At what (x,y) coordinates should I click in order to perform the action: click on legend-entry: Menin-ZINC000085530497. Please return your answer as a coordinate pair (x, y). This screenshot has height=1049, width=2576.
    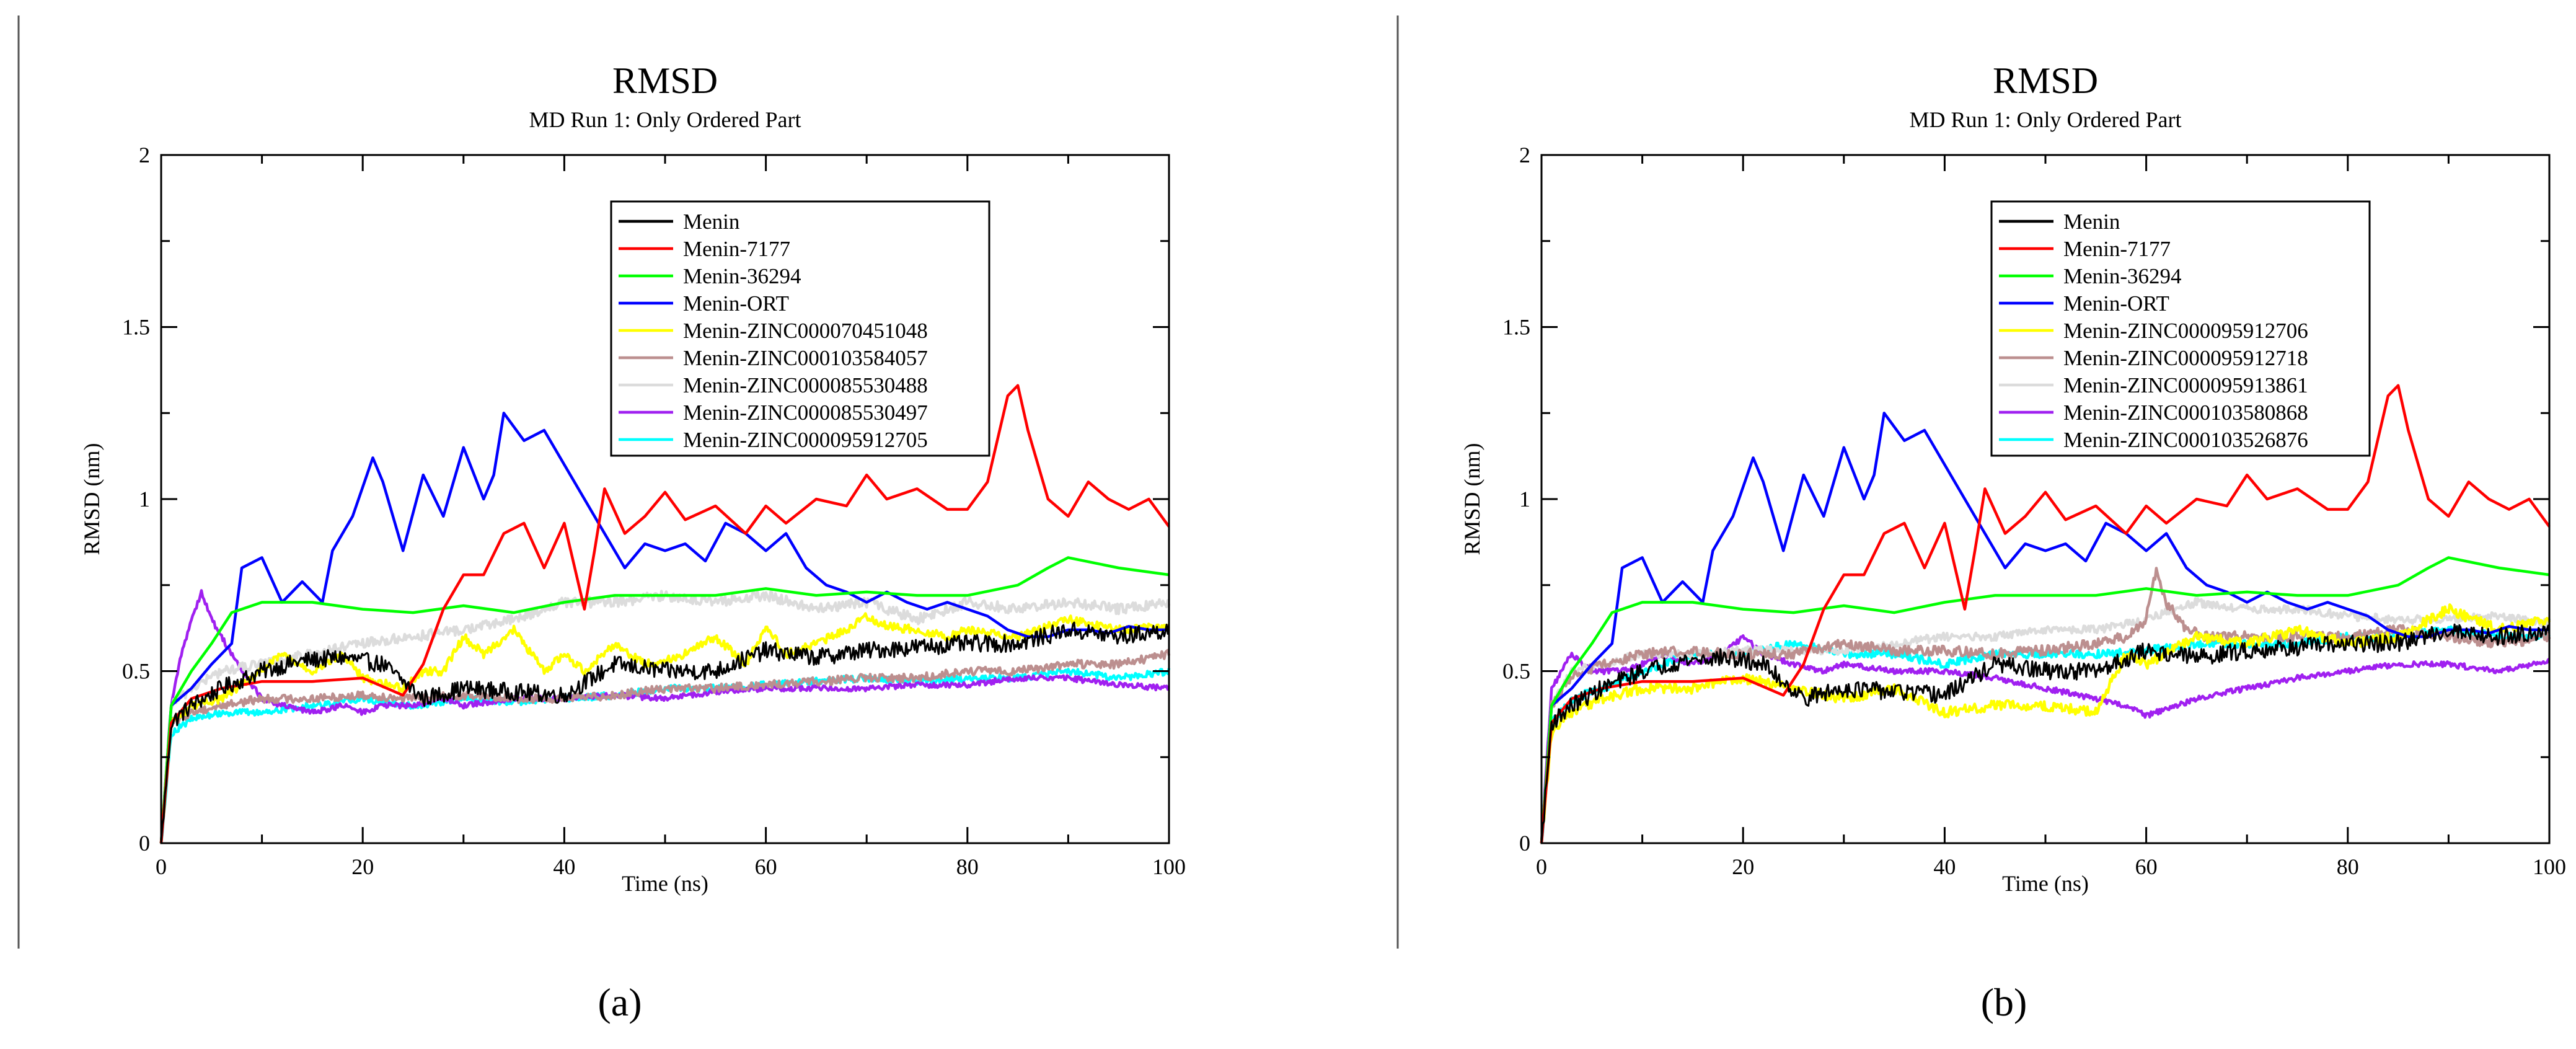
    Looking at the image, I should click on (805, 413).